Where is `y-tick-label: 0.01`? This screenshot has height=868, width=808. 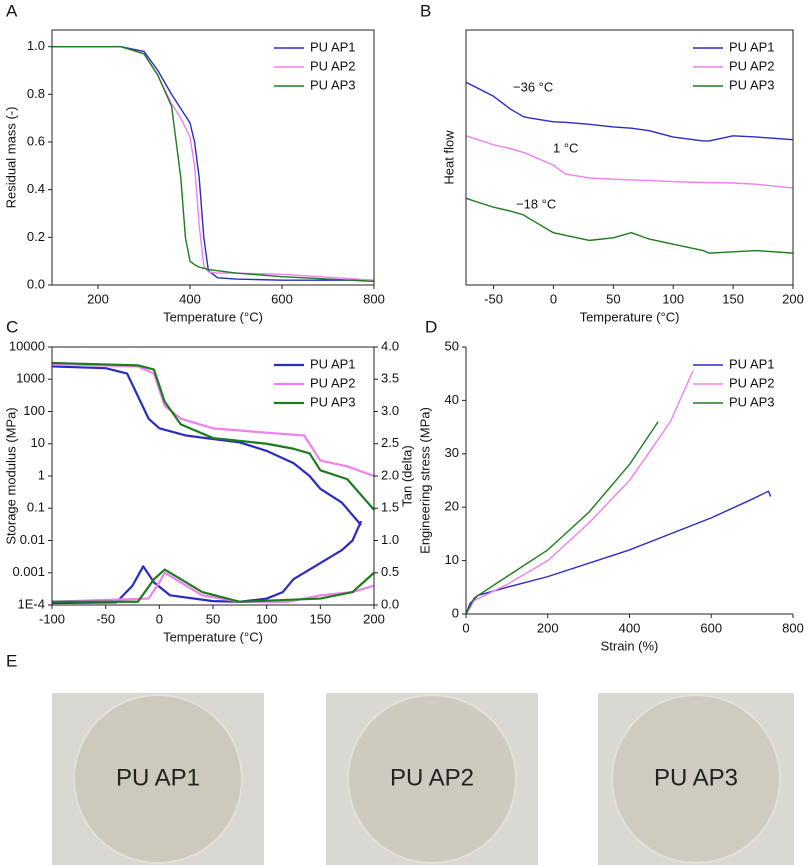 y-tick-label: 0.01 is located at coordinates (32, 539).